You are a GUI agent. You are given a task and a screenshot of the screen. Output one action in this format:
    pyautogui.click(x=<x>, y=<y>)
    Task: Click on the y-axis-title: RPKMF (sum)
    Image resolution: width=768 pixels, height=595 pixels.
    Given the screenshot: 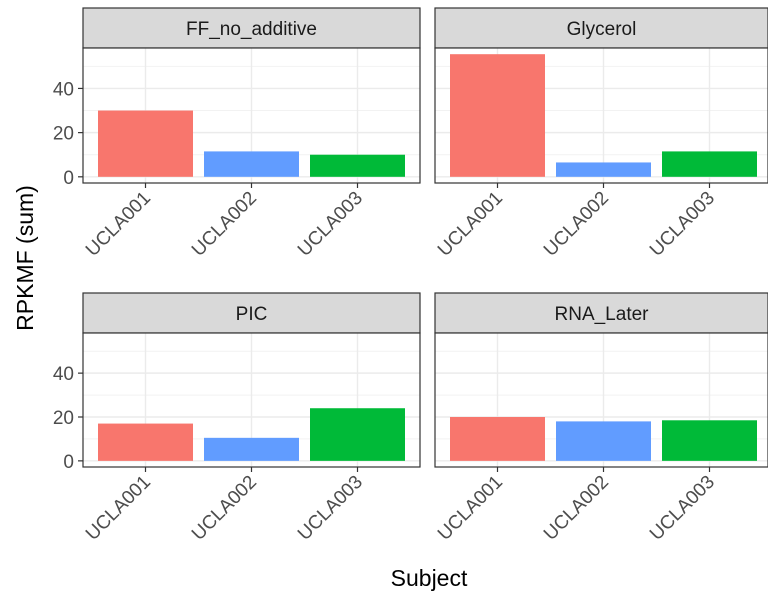 What is the action you would take?
    pyautogui.click(x=25, y=258)
    